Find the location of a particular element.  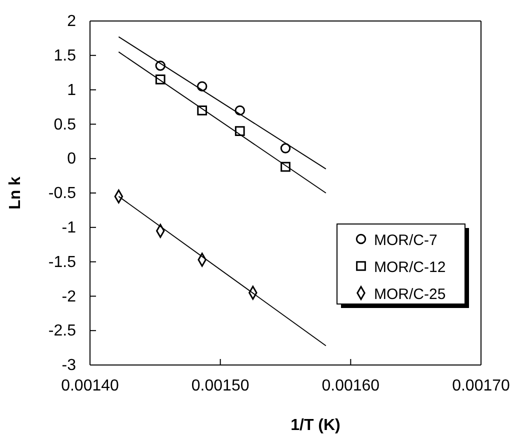

y-tick-label: -2 is located at coordinates (69, 297).